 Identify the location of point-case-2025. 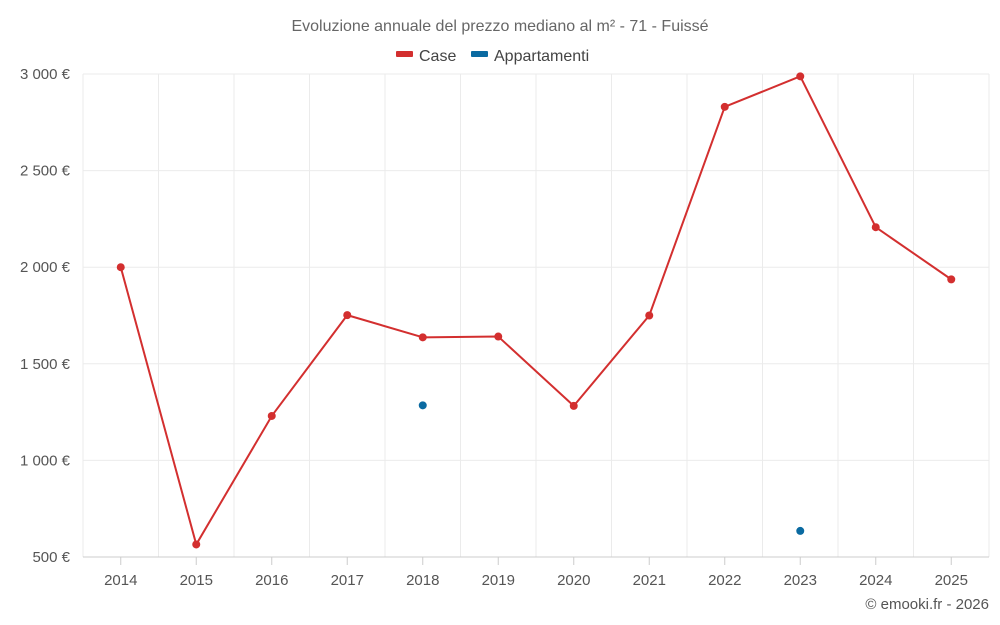
(951, 279).